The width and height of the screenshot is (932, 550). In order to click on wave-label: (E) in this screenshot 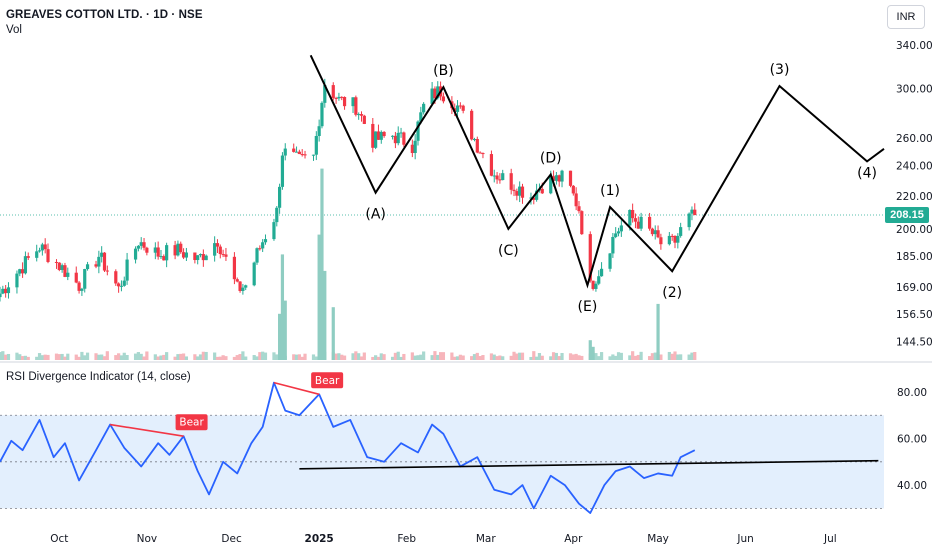, I will do `click(588, 307)`.